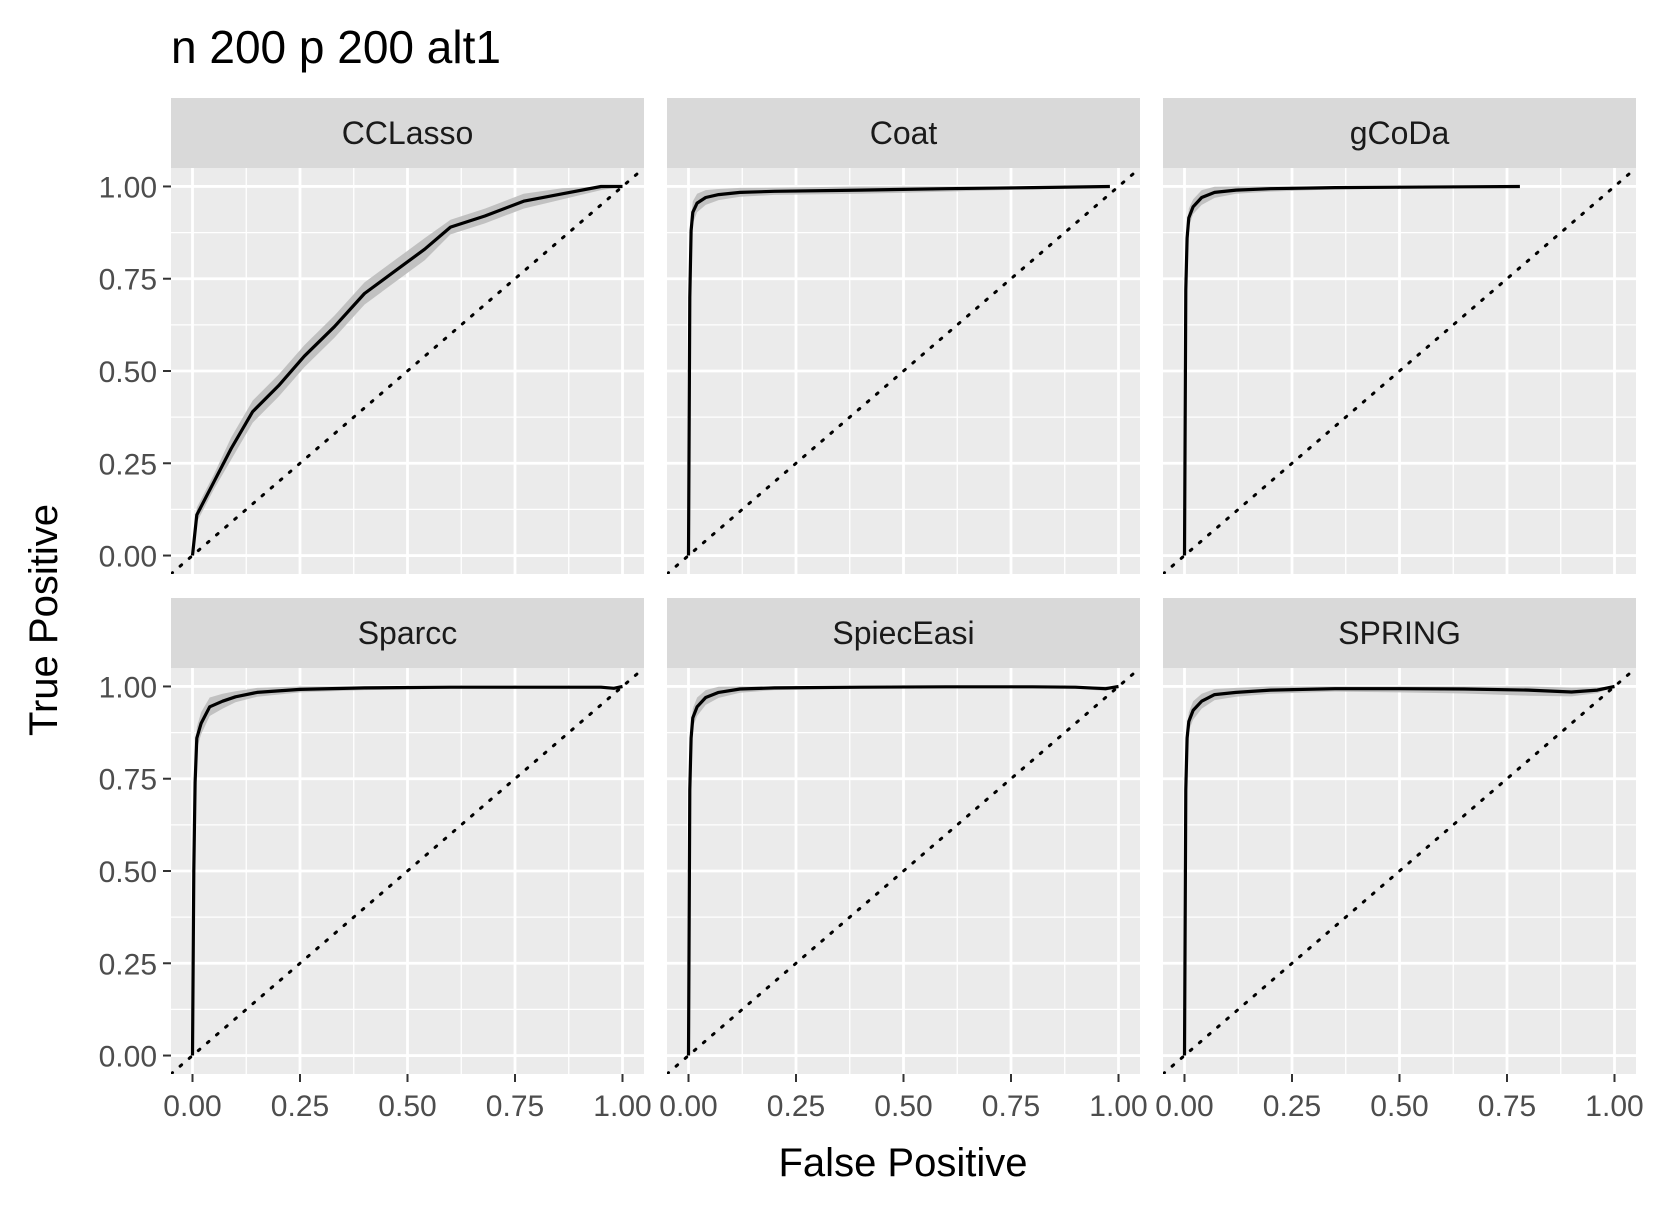 This screenshot has width=1656, height=1206. What do you see at coordinates (1351, 370) in the screenshot?
I see `roc-line-gcoda` at bounding box center [1351, 370].